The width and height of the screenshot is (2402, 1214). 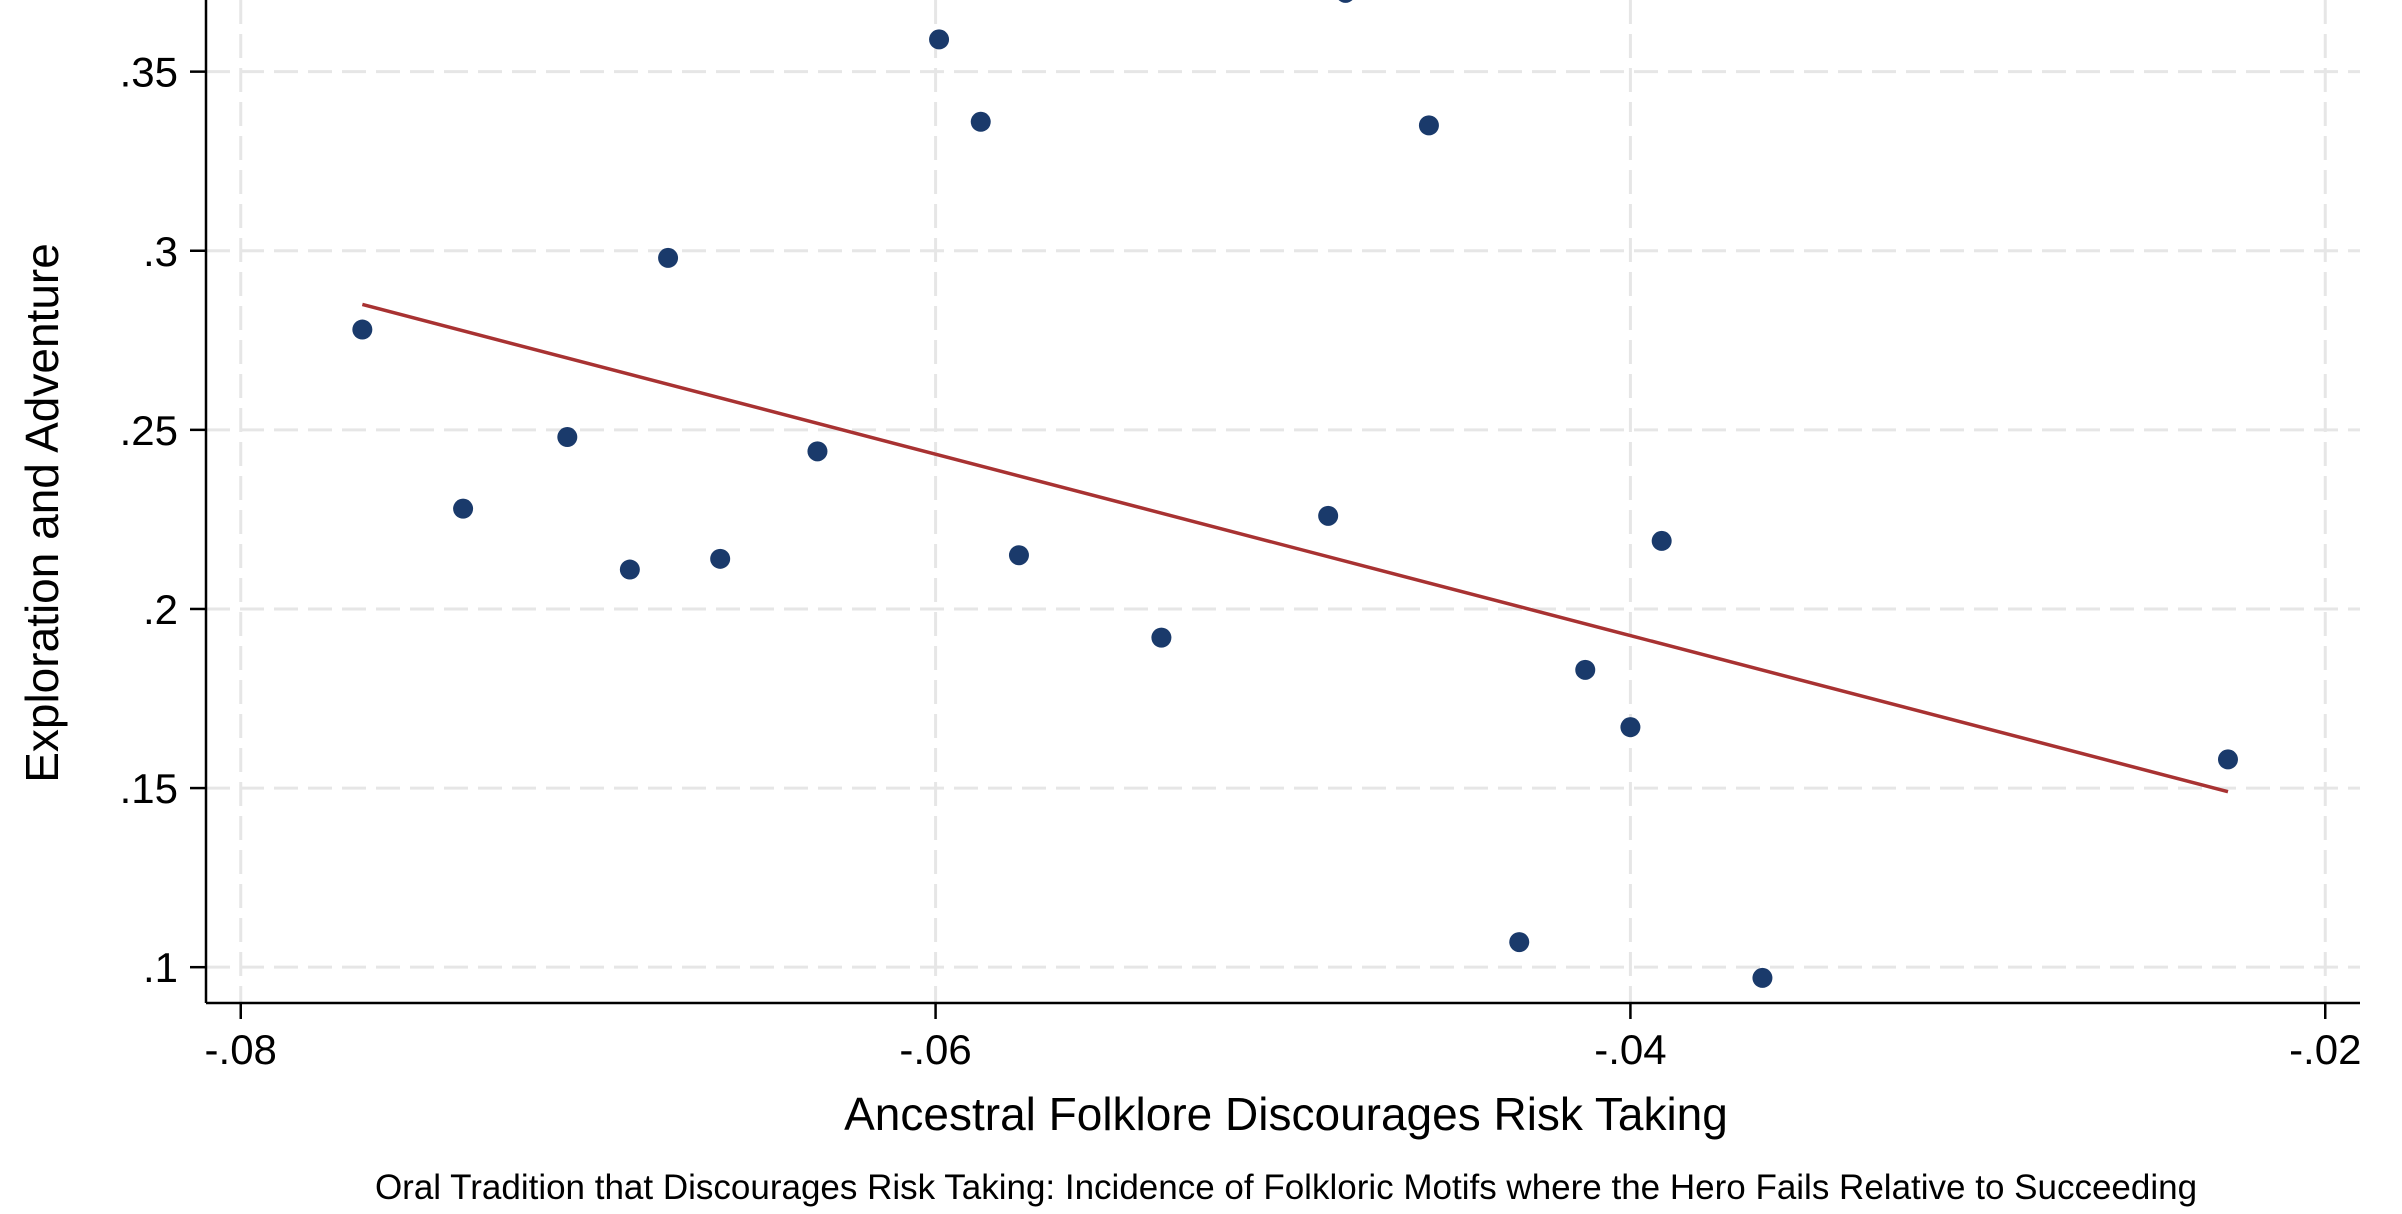 What do you see at coordinates (160, 609) in the screenshot?
I see `y-tick-label: .2` at bounding box center [160, 609].